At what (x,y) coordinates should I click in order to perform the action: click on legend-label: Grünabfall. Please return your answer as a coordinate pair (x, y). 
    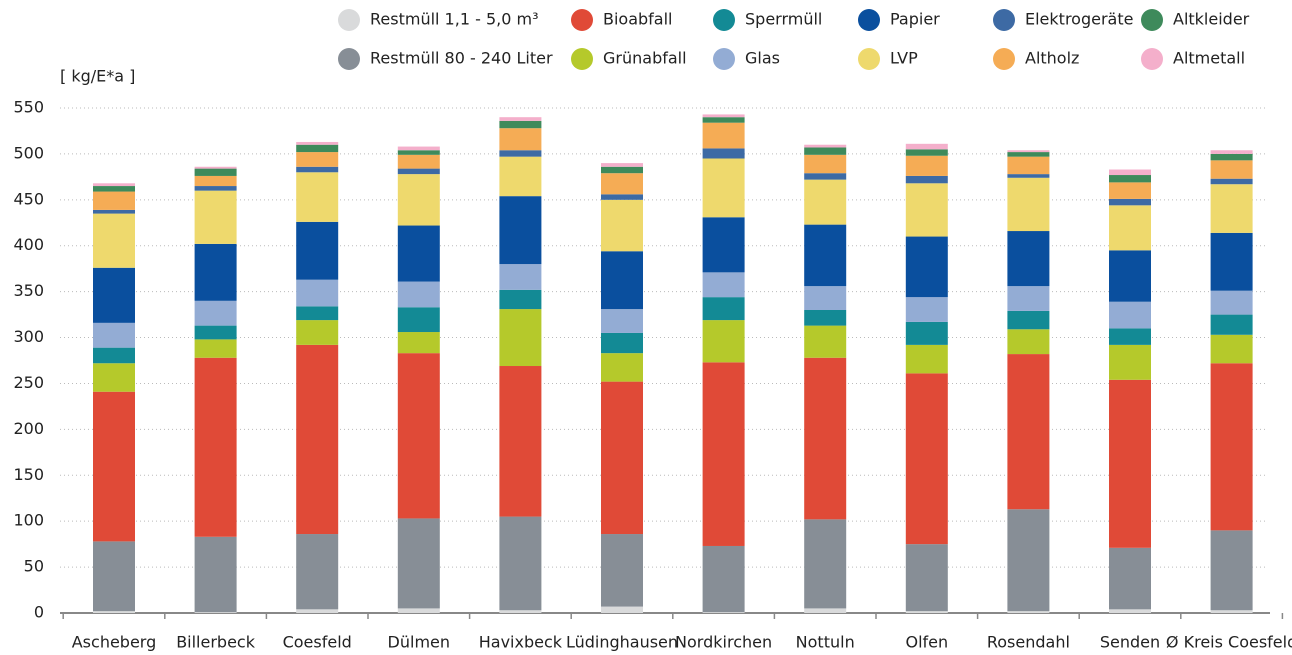
    Looking at the image, I should click on (645, 58).